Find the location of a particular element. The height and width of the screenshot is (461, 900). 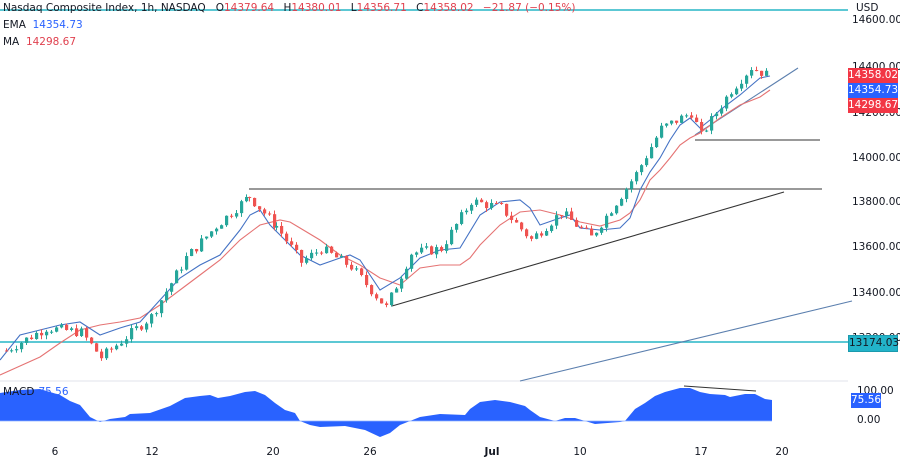

ema-value: 14354.73 is located at coordinates (57, 25).